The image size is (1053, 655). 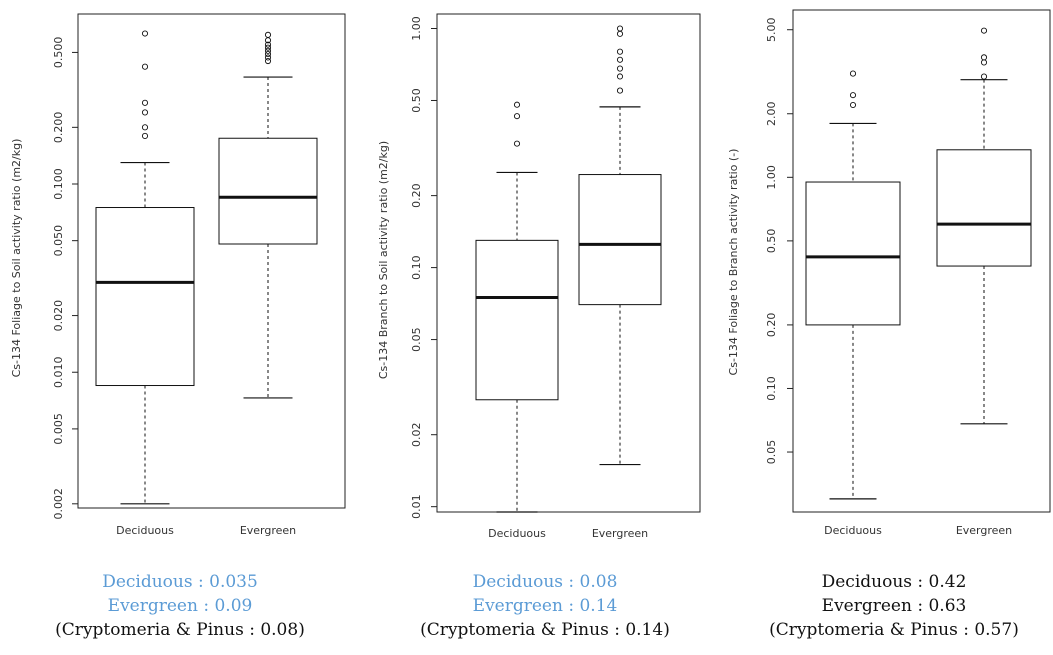 What do you see at coordinates (58, 240) in the screenshot?
I see `y-tick-label: 0.050` at bounding box center [58, 240].